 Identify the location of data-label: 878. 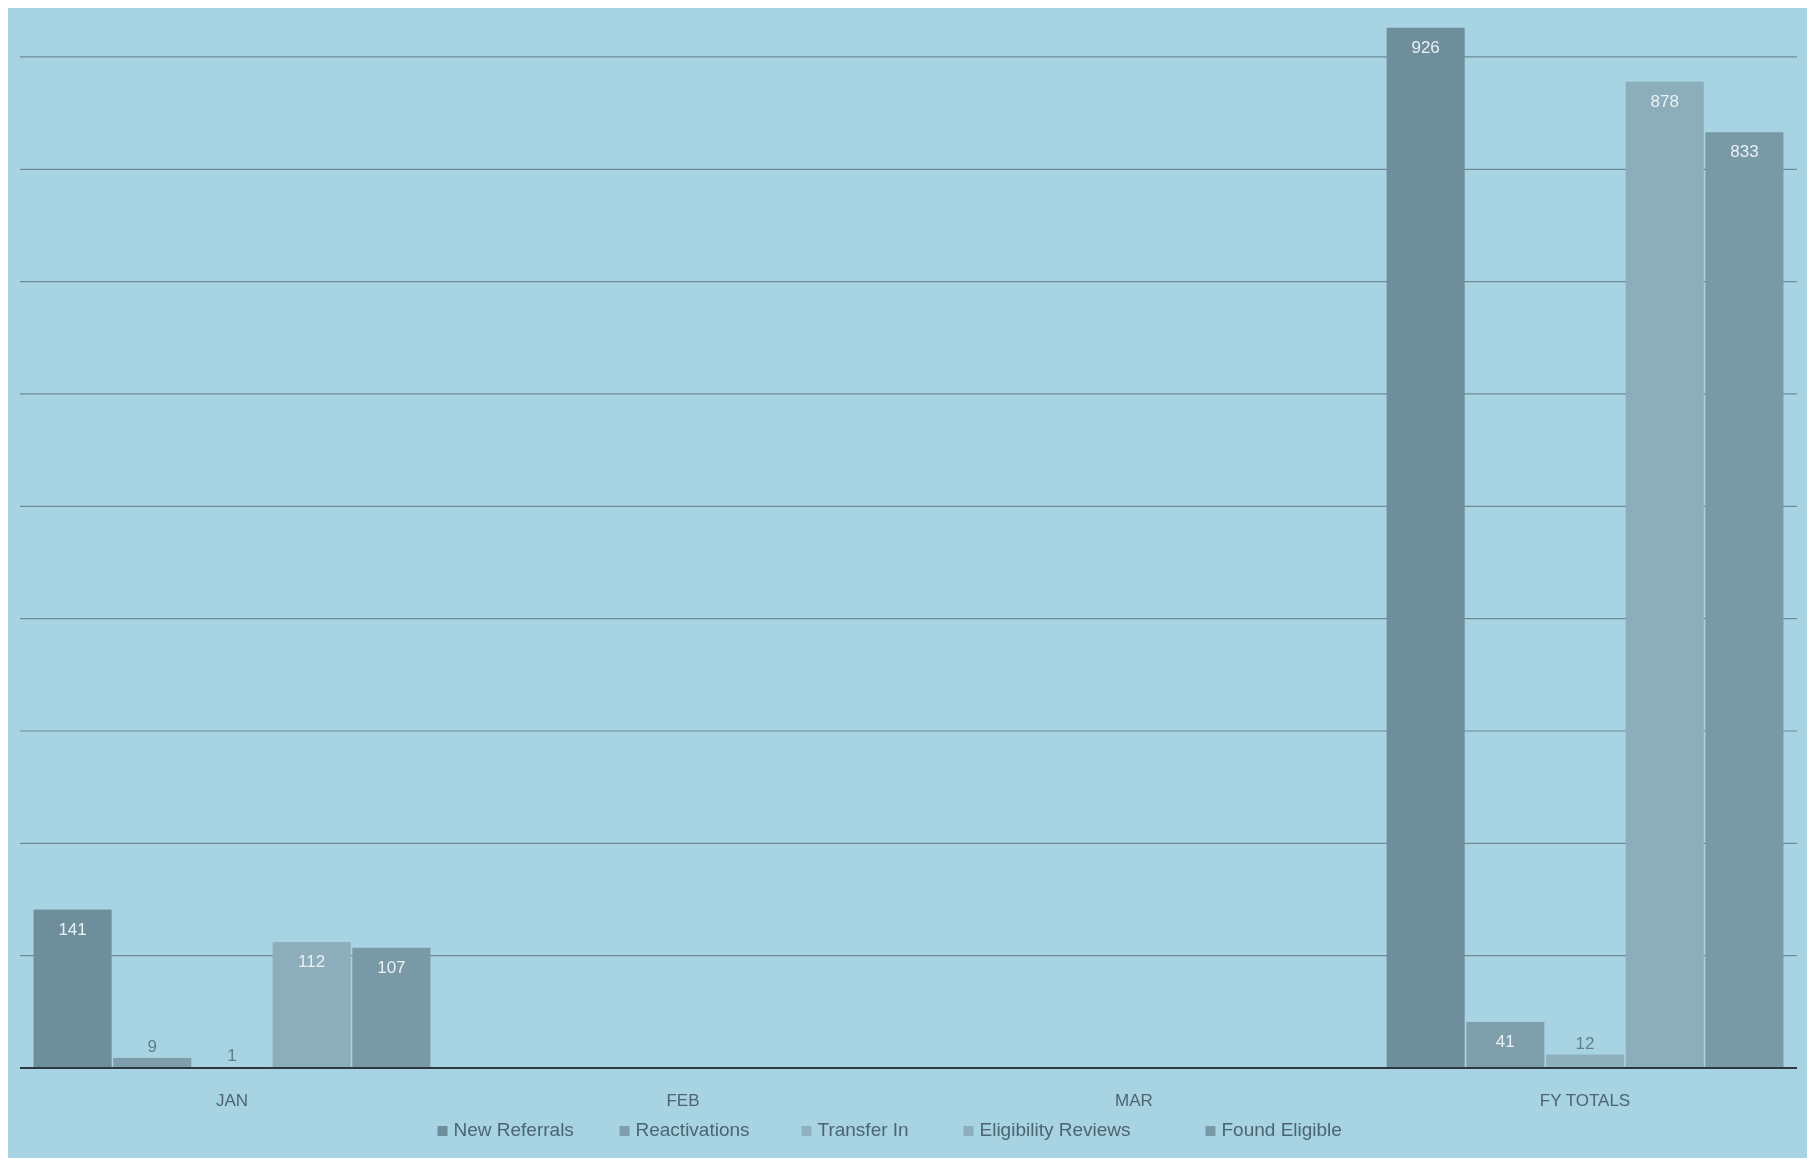
(1664, 101).